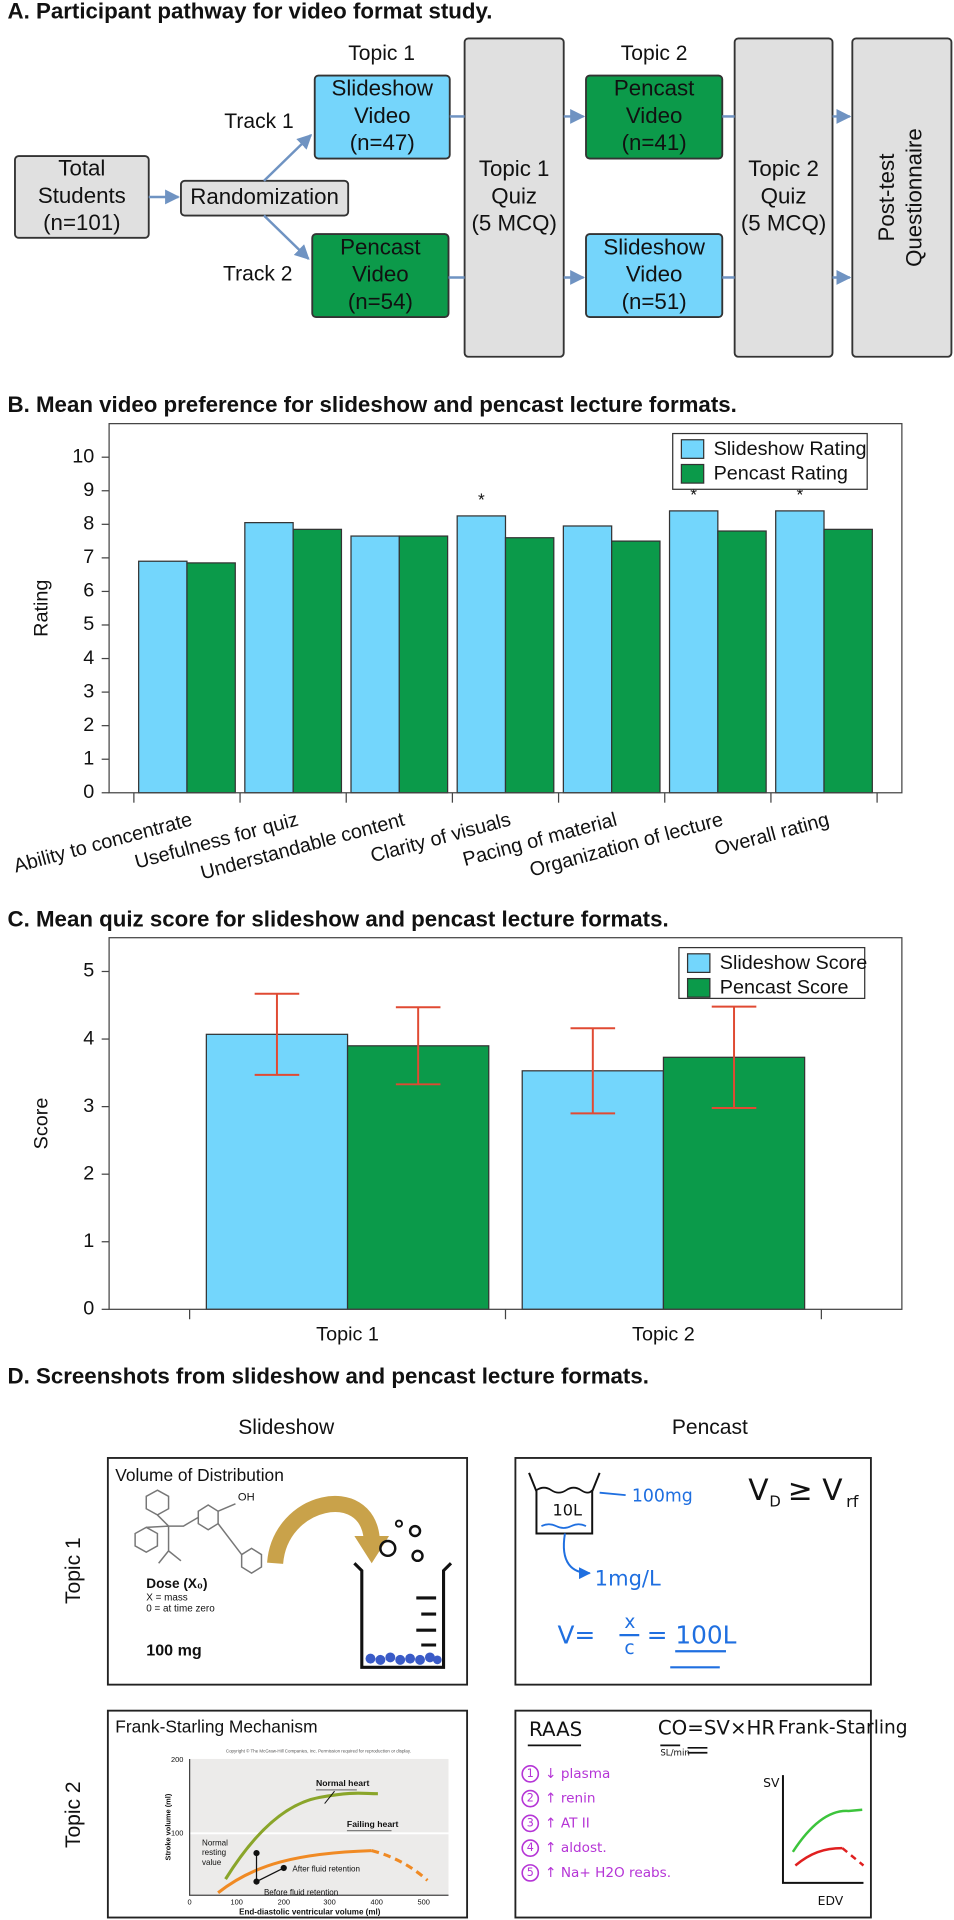  I want to click on row-header: Topic 1, so click(73, 1570).